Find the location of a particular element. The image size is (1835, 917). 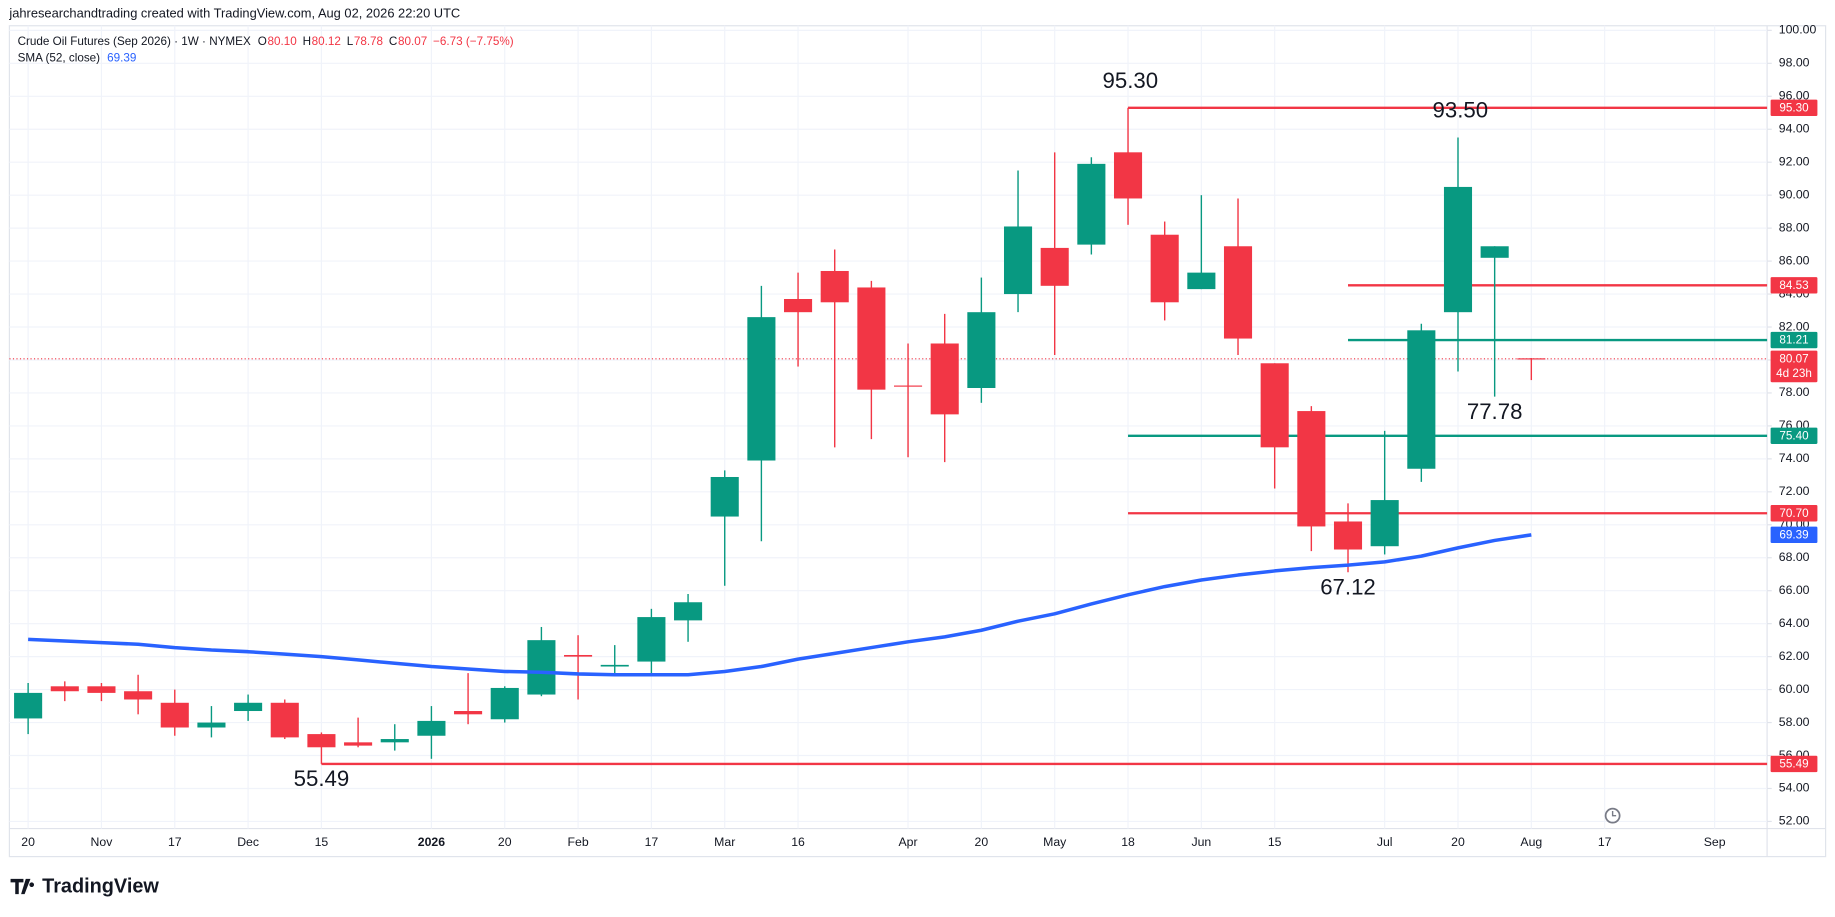

y-tick-label: 88.00 is located at coordinates (1794, 227).